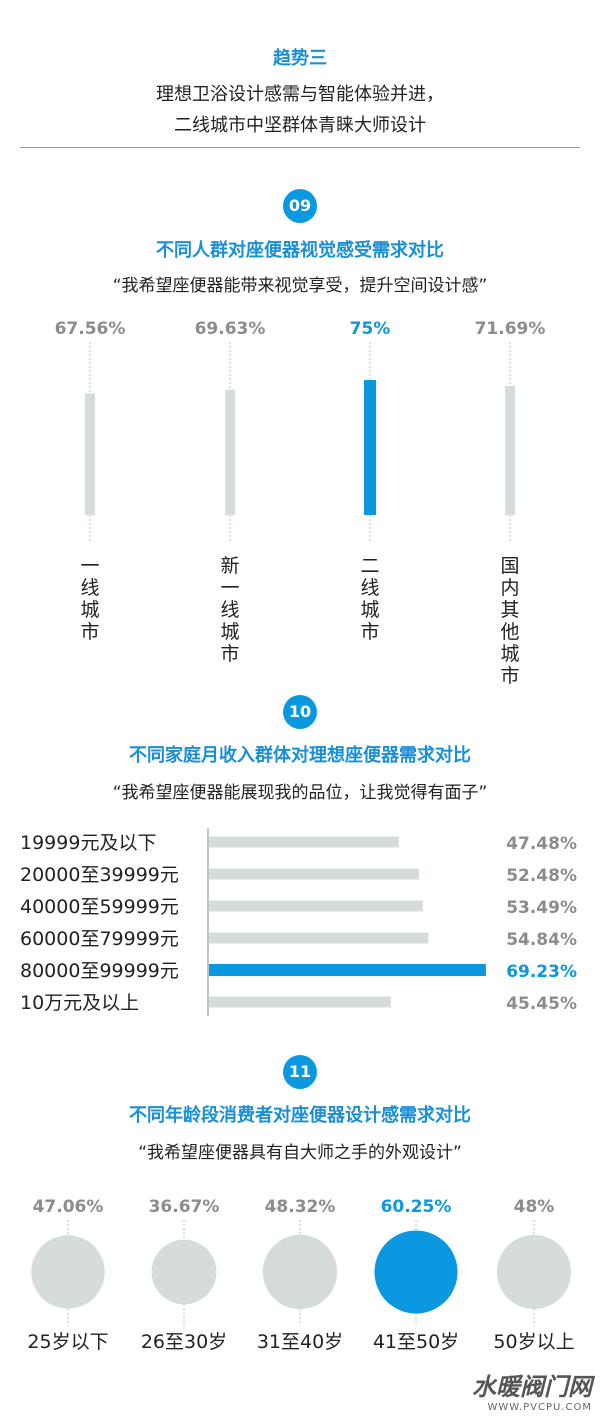  Describe the element at coordinates (89, 566) in the screenshot. I see `category-label-09-0-0: 一` at that location.